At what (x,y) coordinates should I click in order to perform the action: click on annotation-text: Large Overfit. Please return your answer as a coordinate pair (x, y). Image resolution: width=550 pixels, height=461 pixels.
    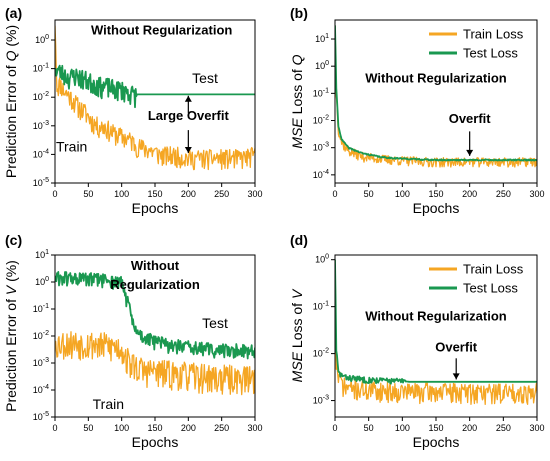
    Looking at the image, I should click on (189, 115).